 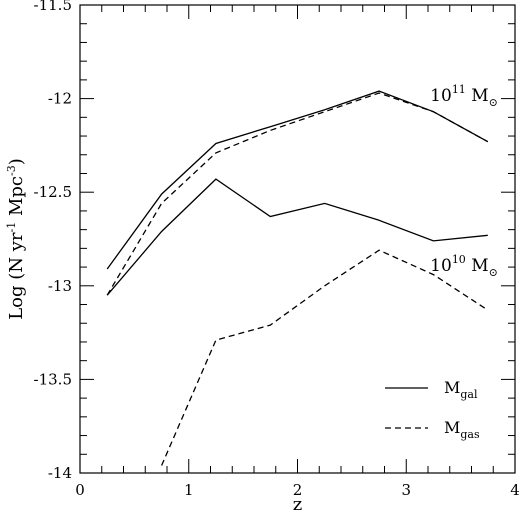 I want to click on y-tick-label: -12, so click(x=60, y=99).